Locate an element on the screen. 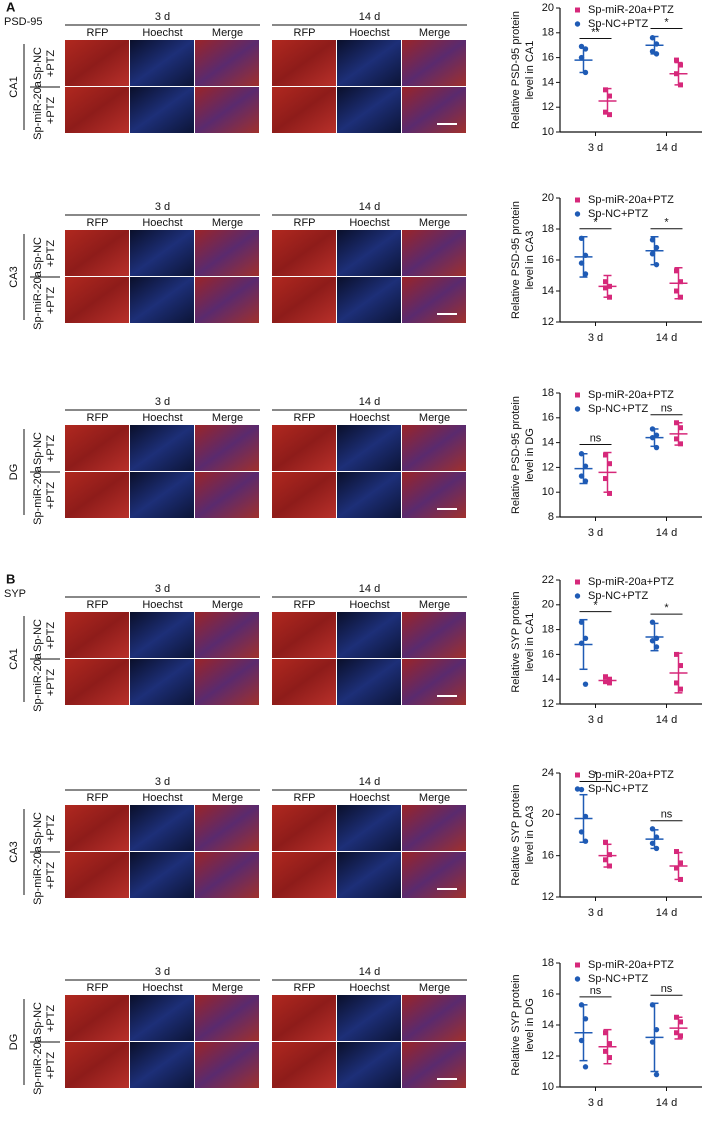  group-label: 3 d is located at coordinates (162, 402).